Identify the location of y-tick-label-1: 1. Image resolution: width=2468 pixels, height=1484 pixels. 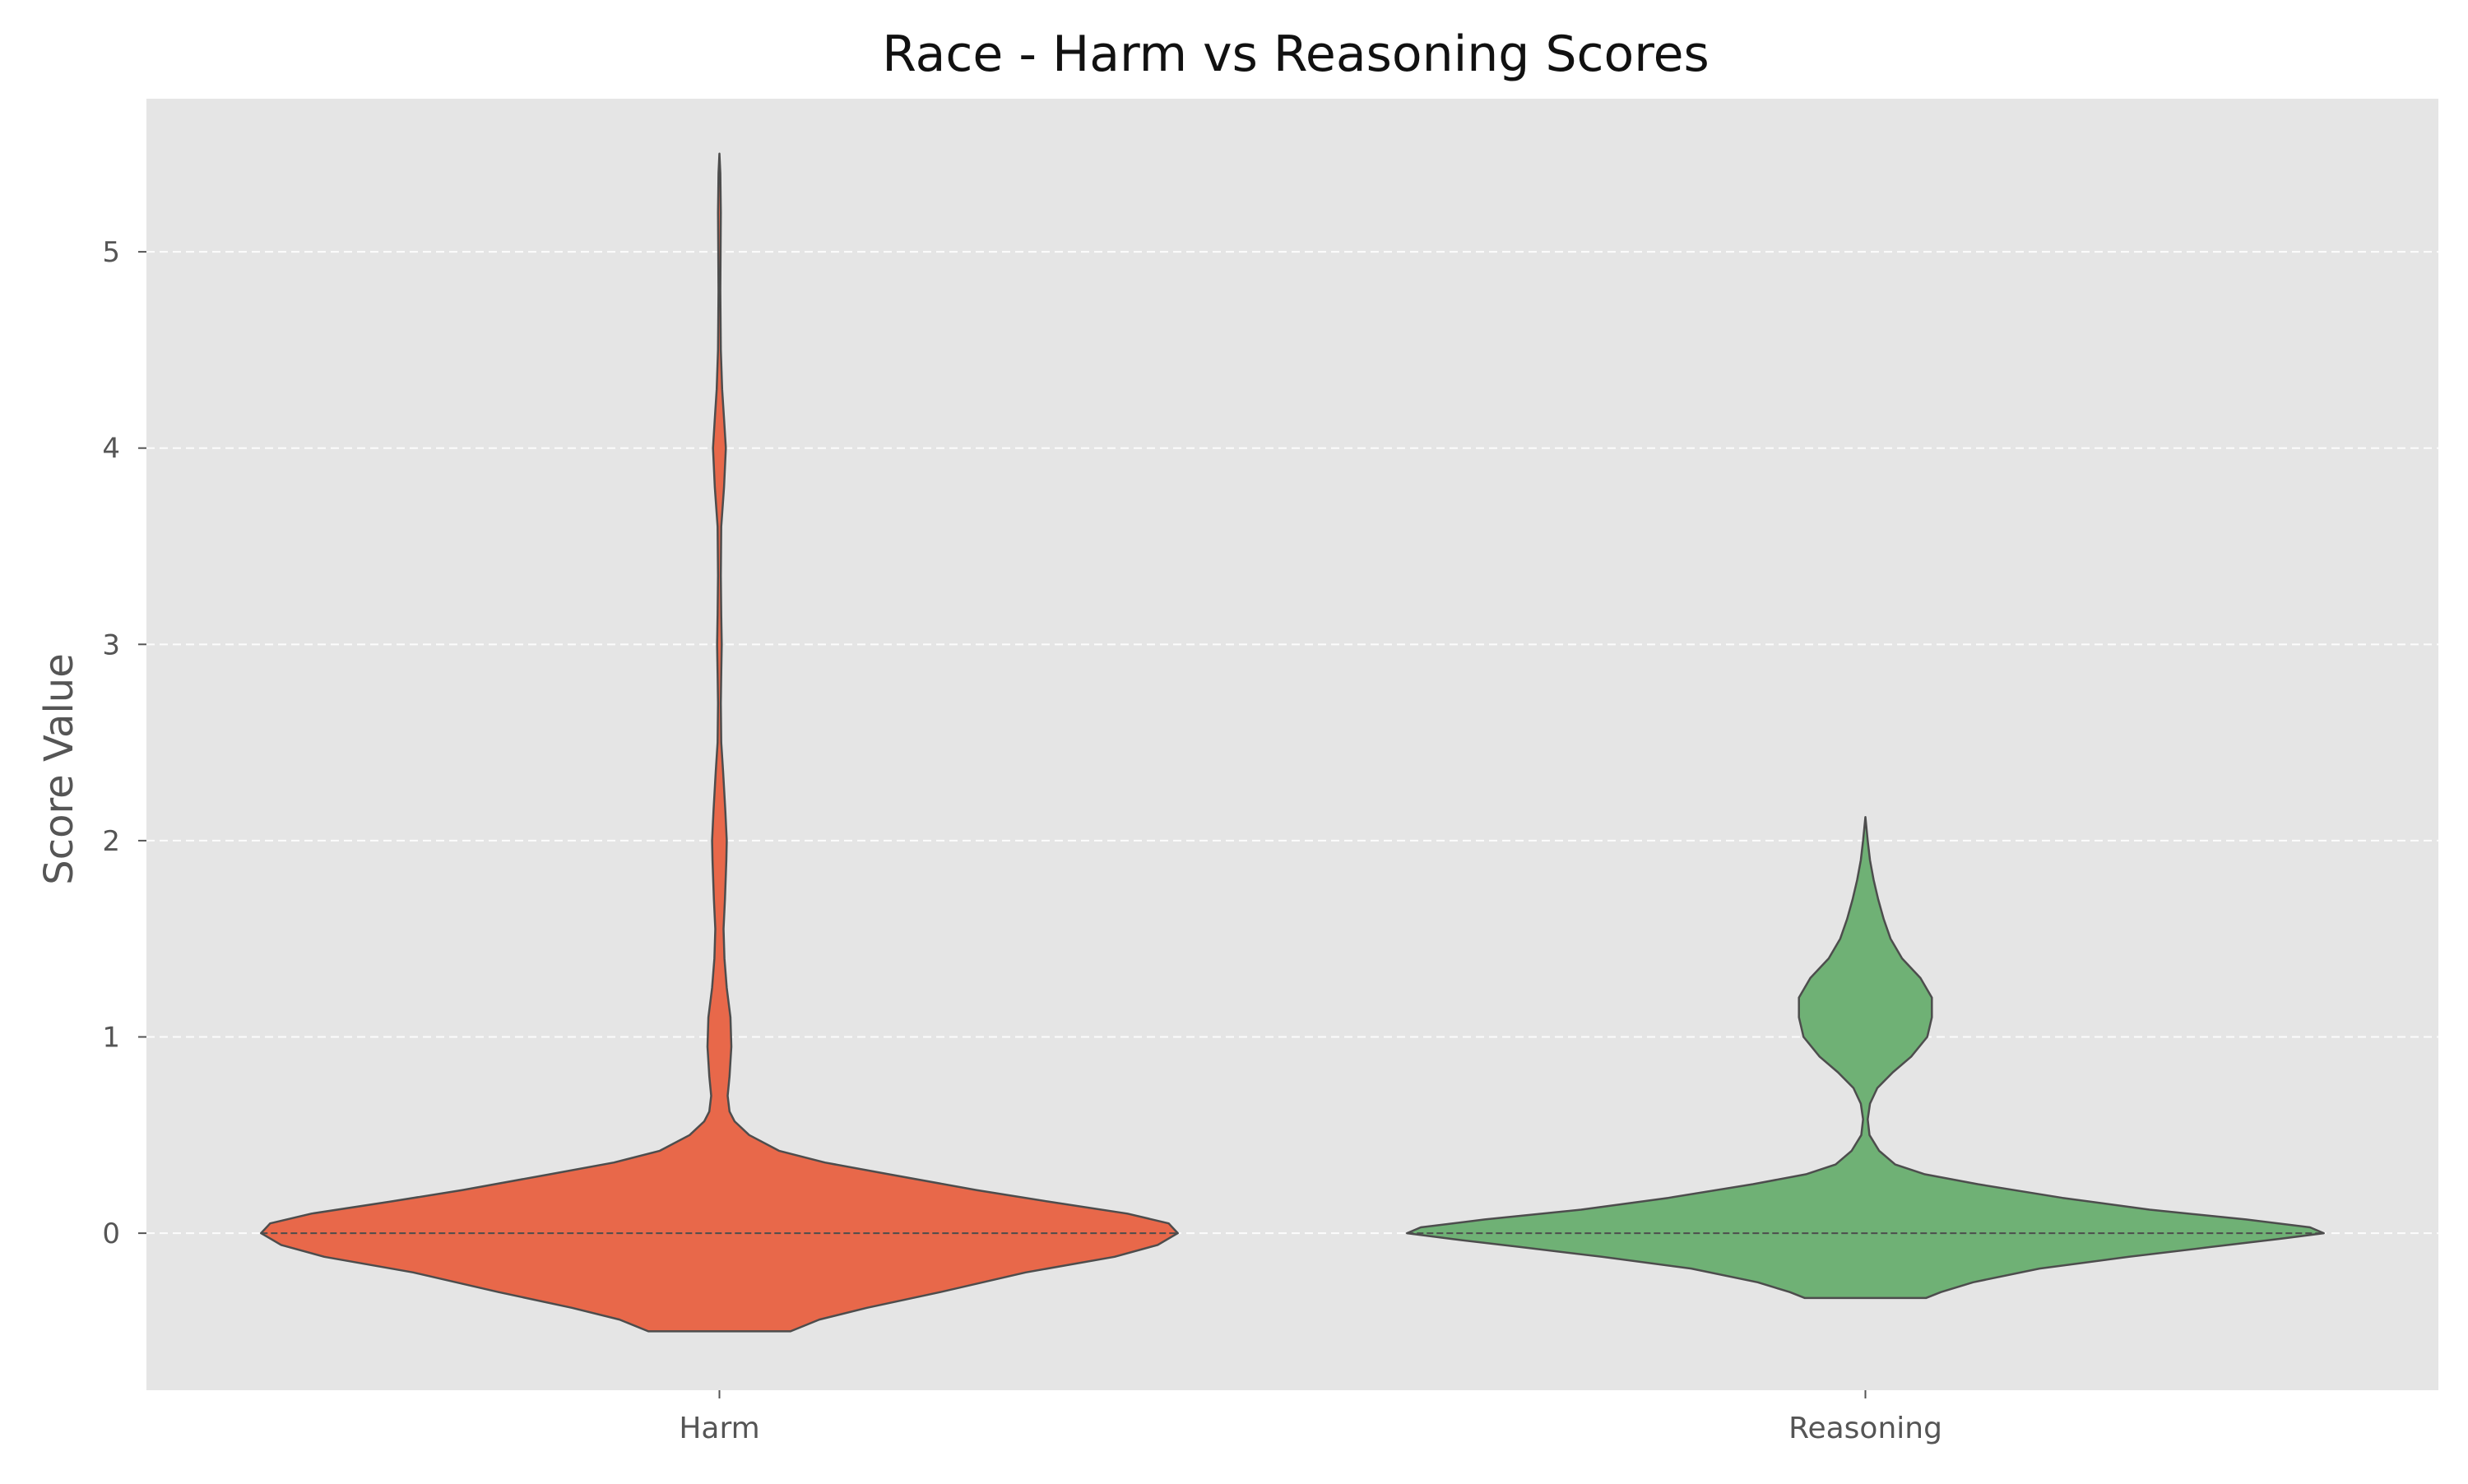
(111, 1038).